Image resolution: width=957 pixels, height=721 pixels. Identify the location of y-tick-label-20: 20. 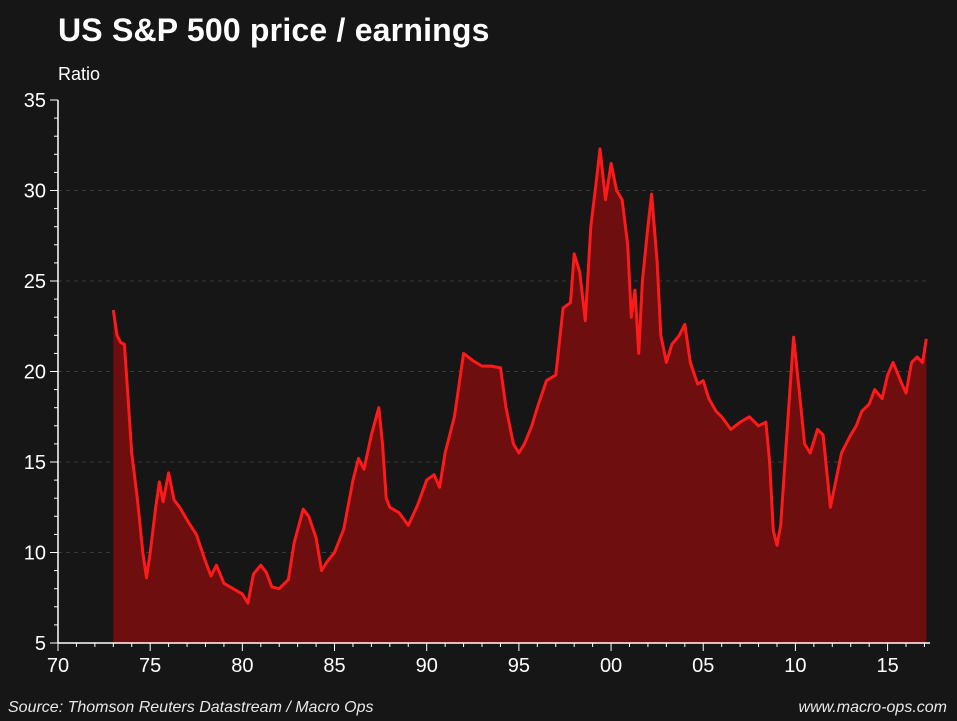
(35, 373).